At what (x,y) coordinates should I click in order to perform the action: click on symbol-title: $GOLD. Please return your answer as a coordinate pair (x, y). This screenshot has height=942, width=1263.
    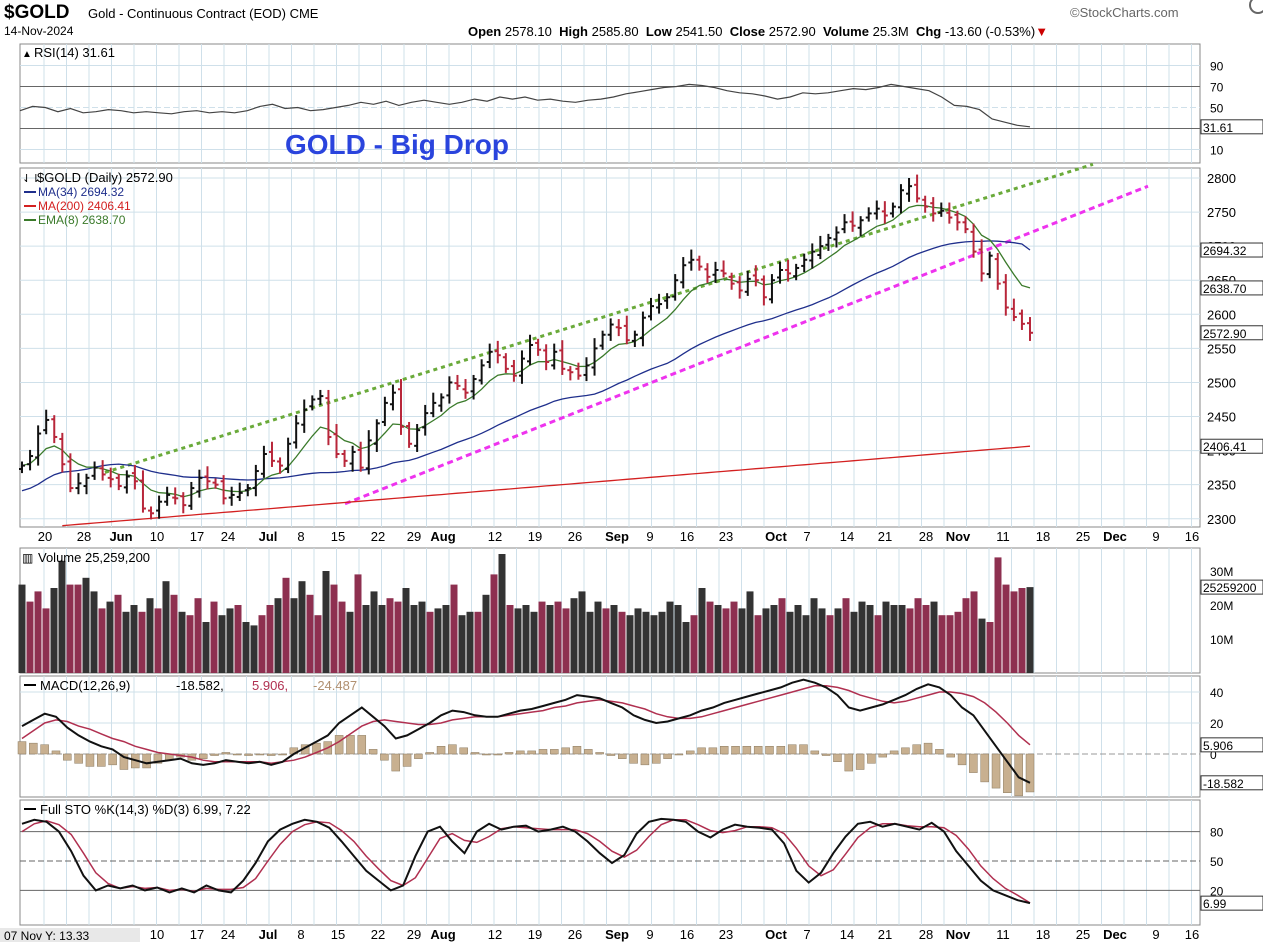
    Looking at the image, I should click on (37, 12).